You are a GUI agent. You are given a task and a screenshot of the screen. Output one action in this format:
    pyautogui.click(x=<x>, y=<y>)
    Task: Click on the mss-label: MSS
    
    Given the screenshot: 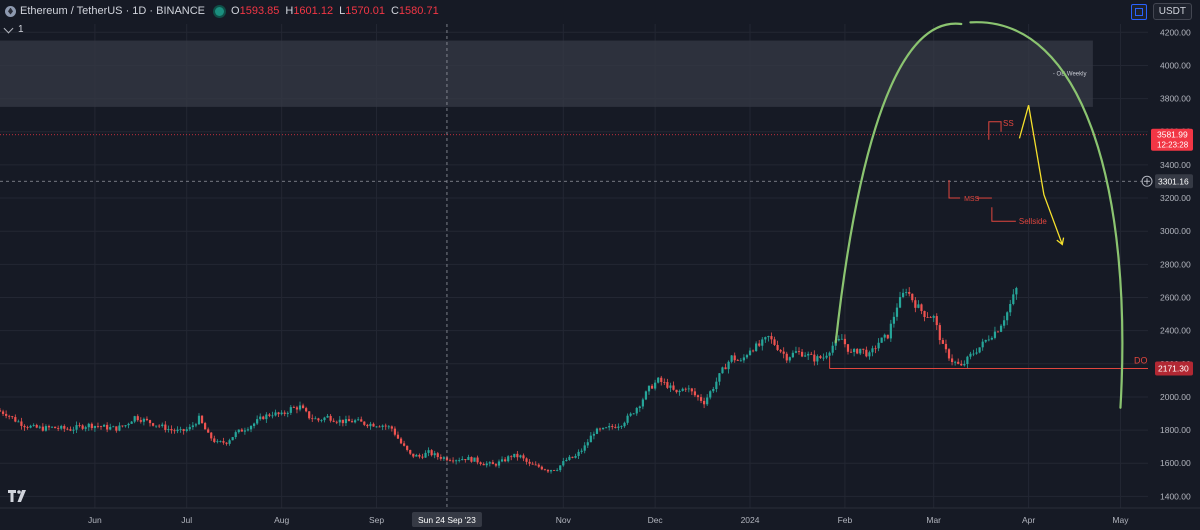 What is the action you would take?
    pyautogui.click(x=972, y=199)
    